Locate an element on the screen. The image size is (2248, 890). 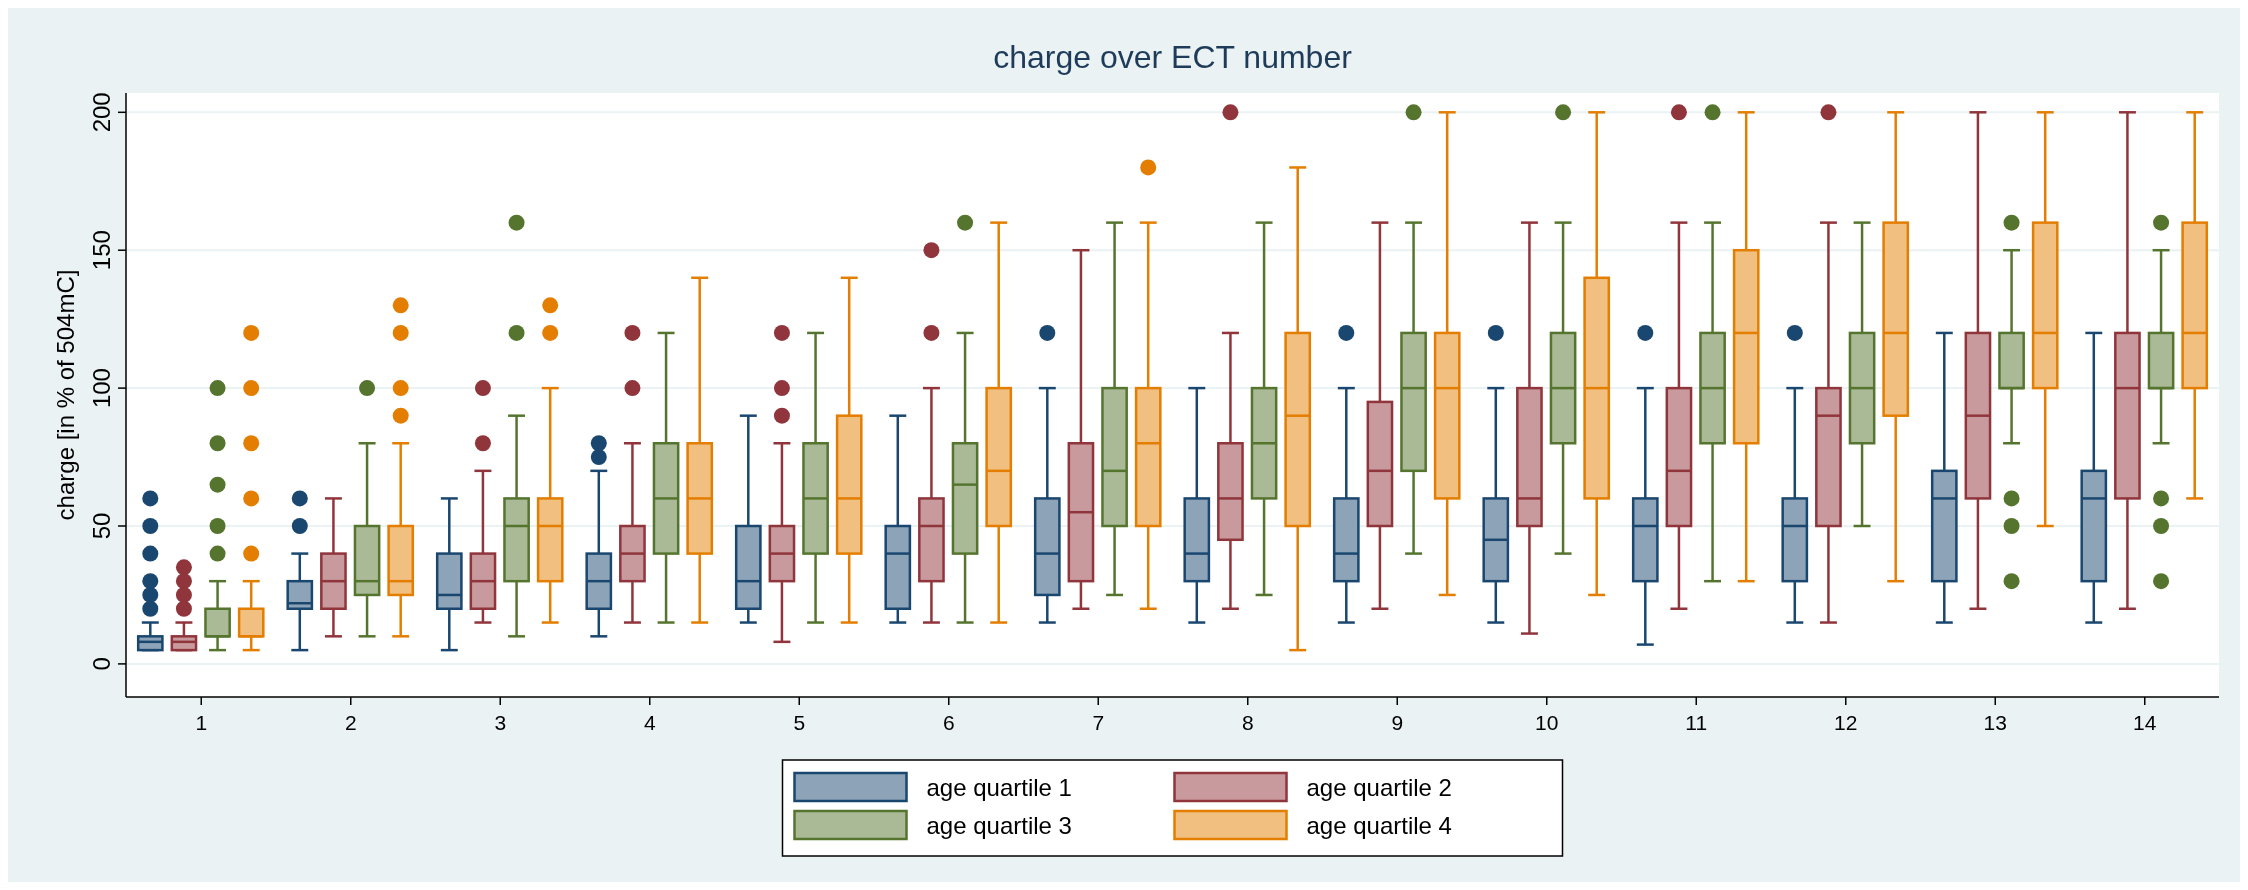
x-tick-label: 4 is located at coordinates (649, 722).